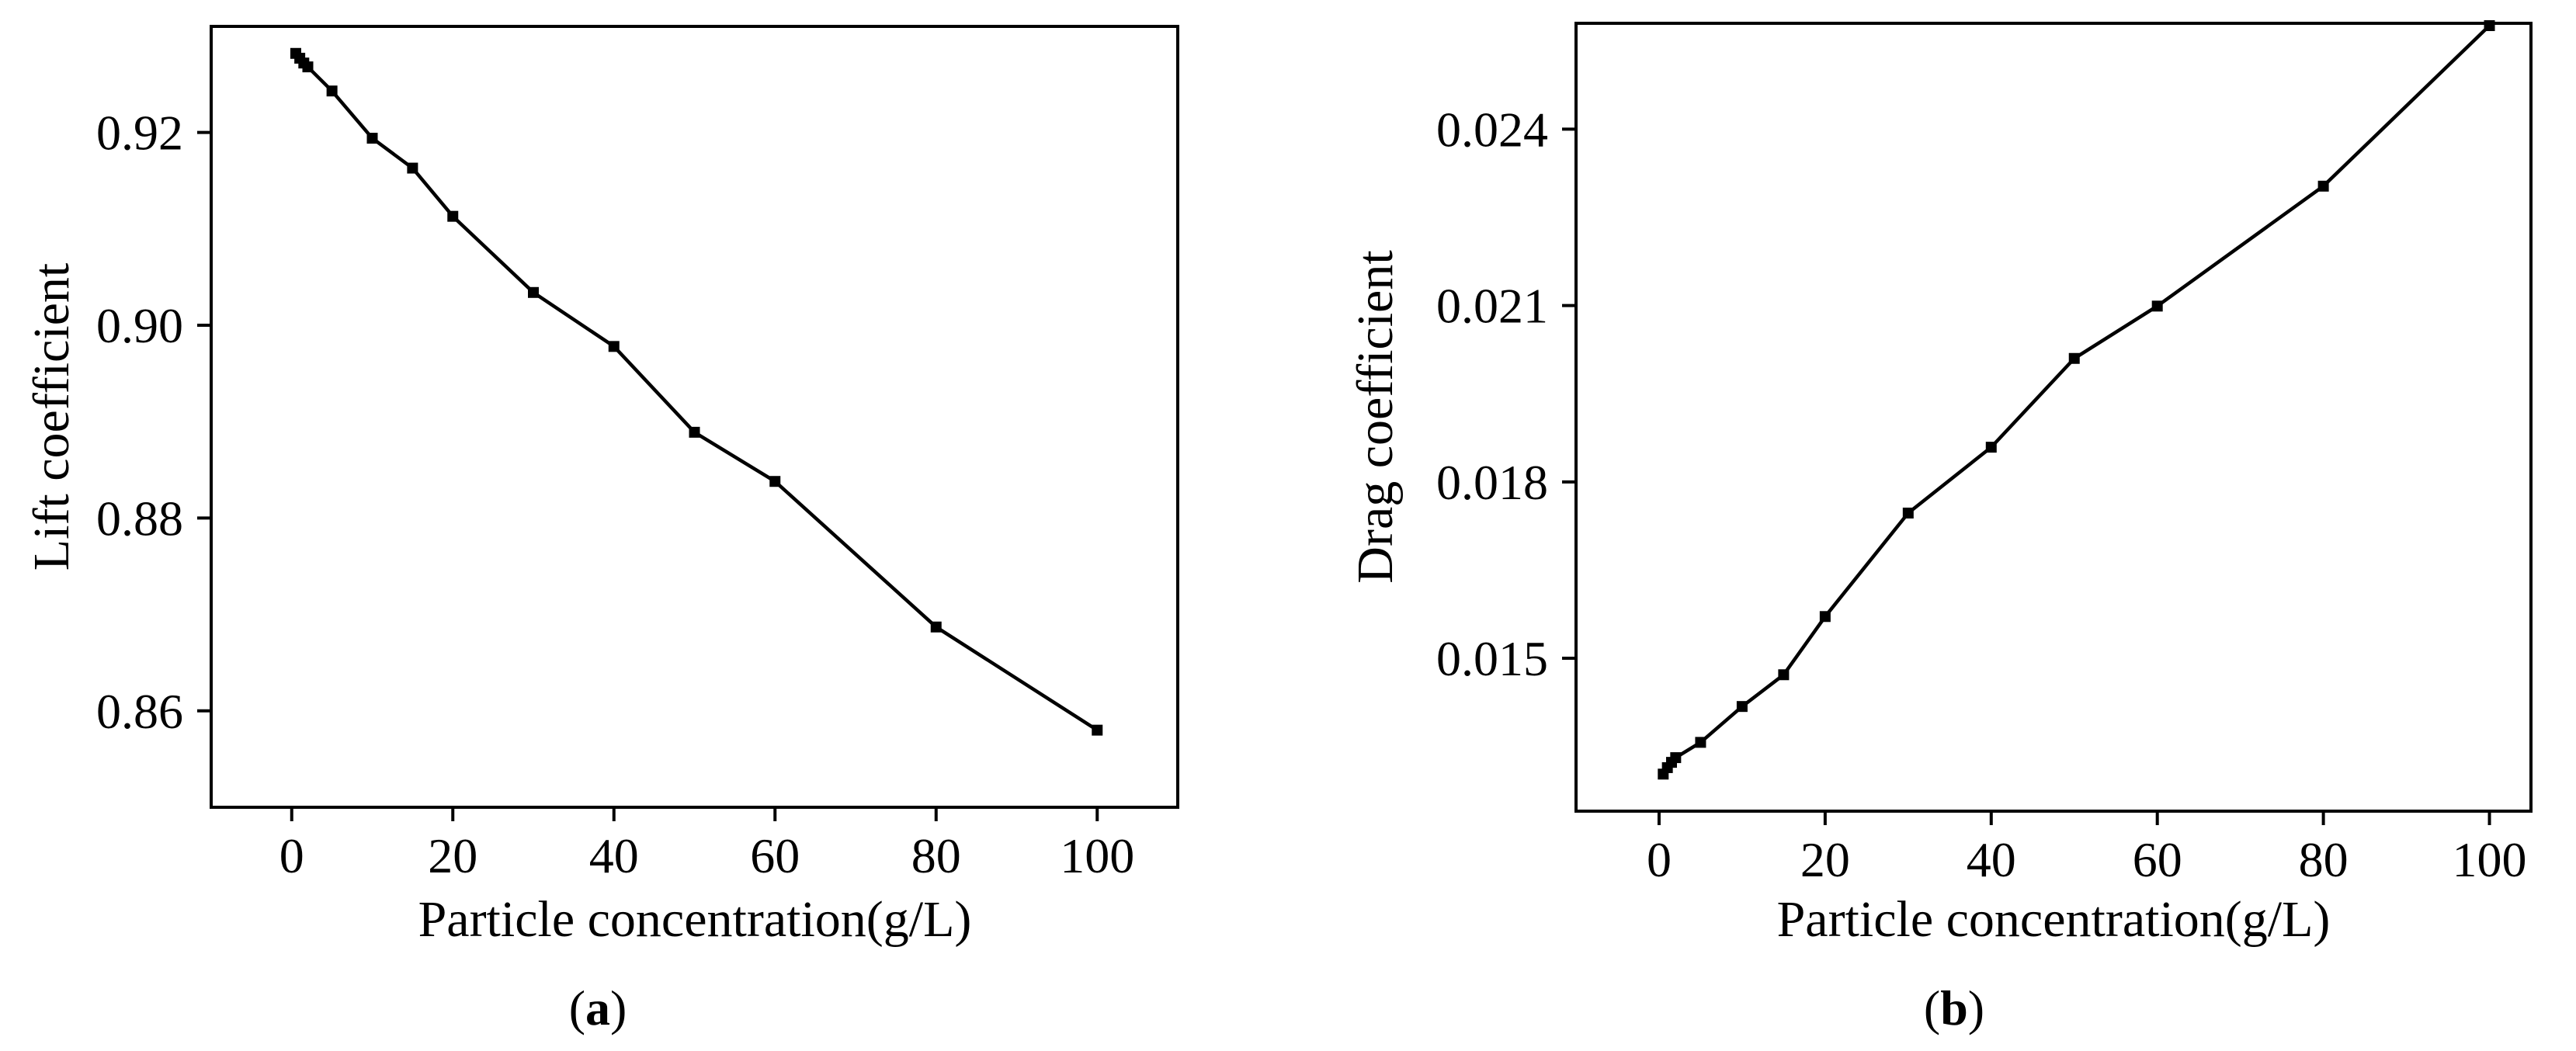 The width and height of the screenshot is (2576, 1051). Describe the element at coordinates (1097, 856) in the screenshot. I see `chart-a-x-tick-label-5: 100` at that location.